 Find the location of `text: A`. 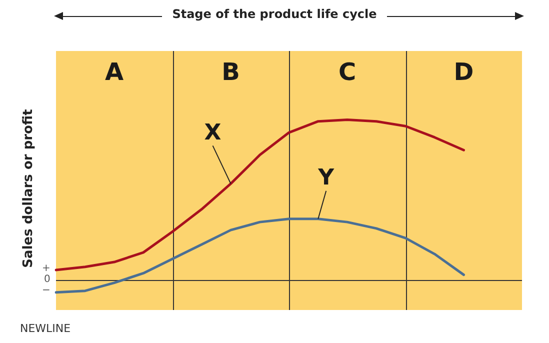

text: A is located at coordinates (114, 72).